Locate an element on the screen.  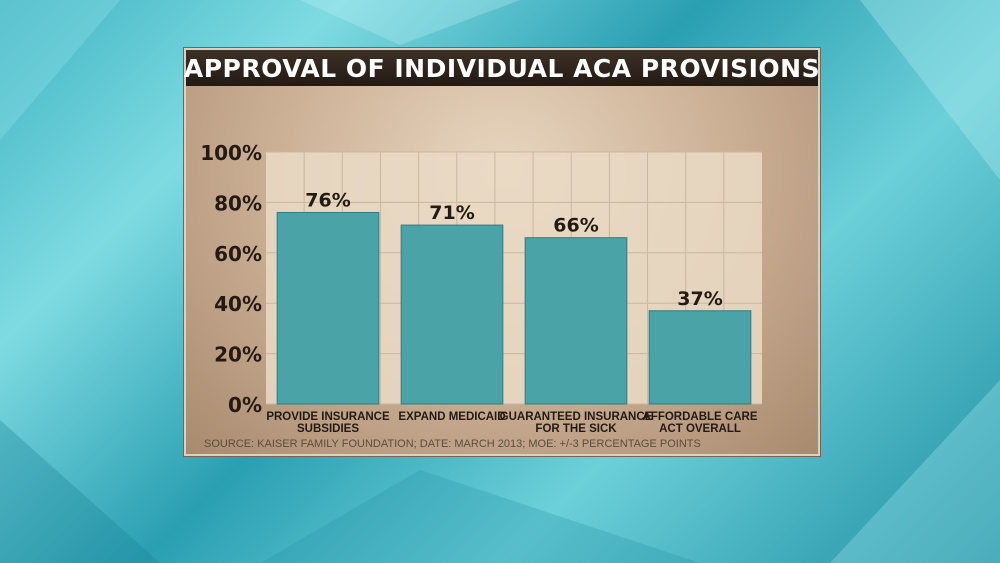
x-category-label: GUARANTEED INSURANCE is located at coordinates (576, 417).